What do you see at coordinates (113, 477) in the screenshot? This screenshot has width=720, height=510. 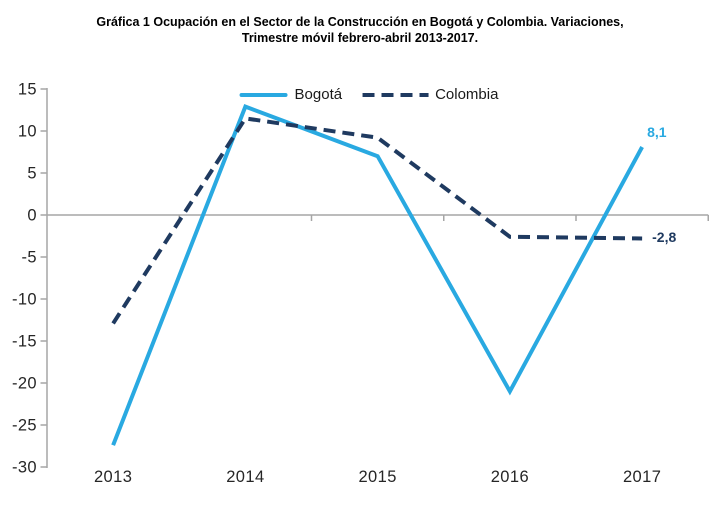 I see `x-tick-label-2013: 2013` at bounding box center [113, 477].